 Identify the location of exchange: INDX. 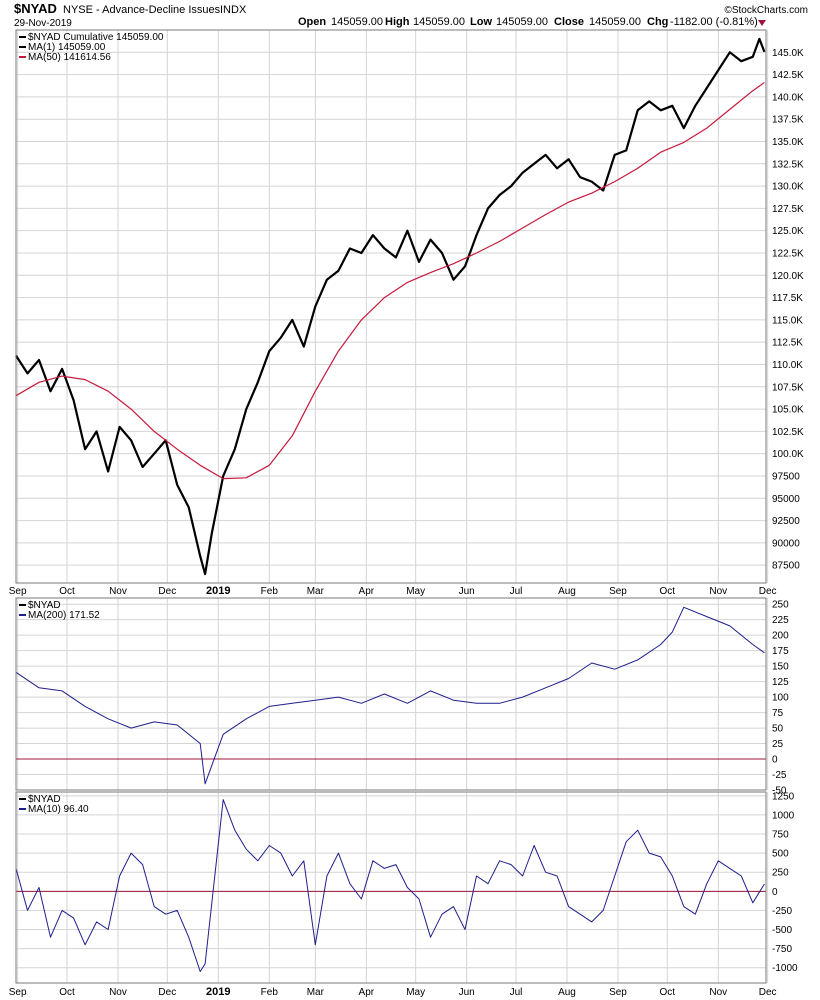
(233, 10).